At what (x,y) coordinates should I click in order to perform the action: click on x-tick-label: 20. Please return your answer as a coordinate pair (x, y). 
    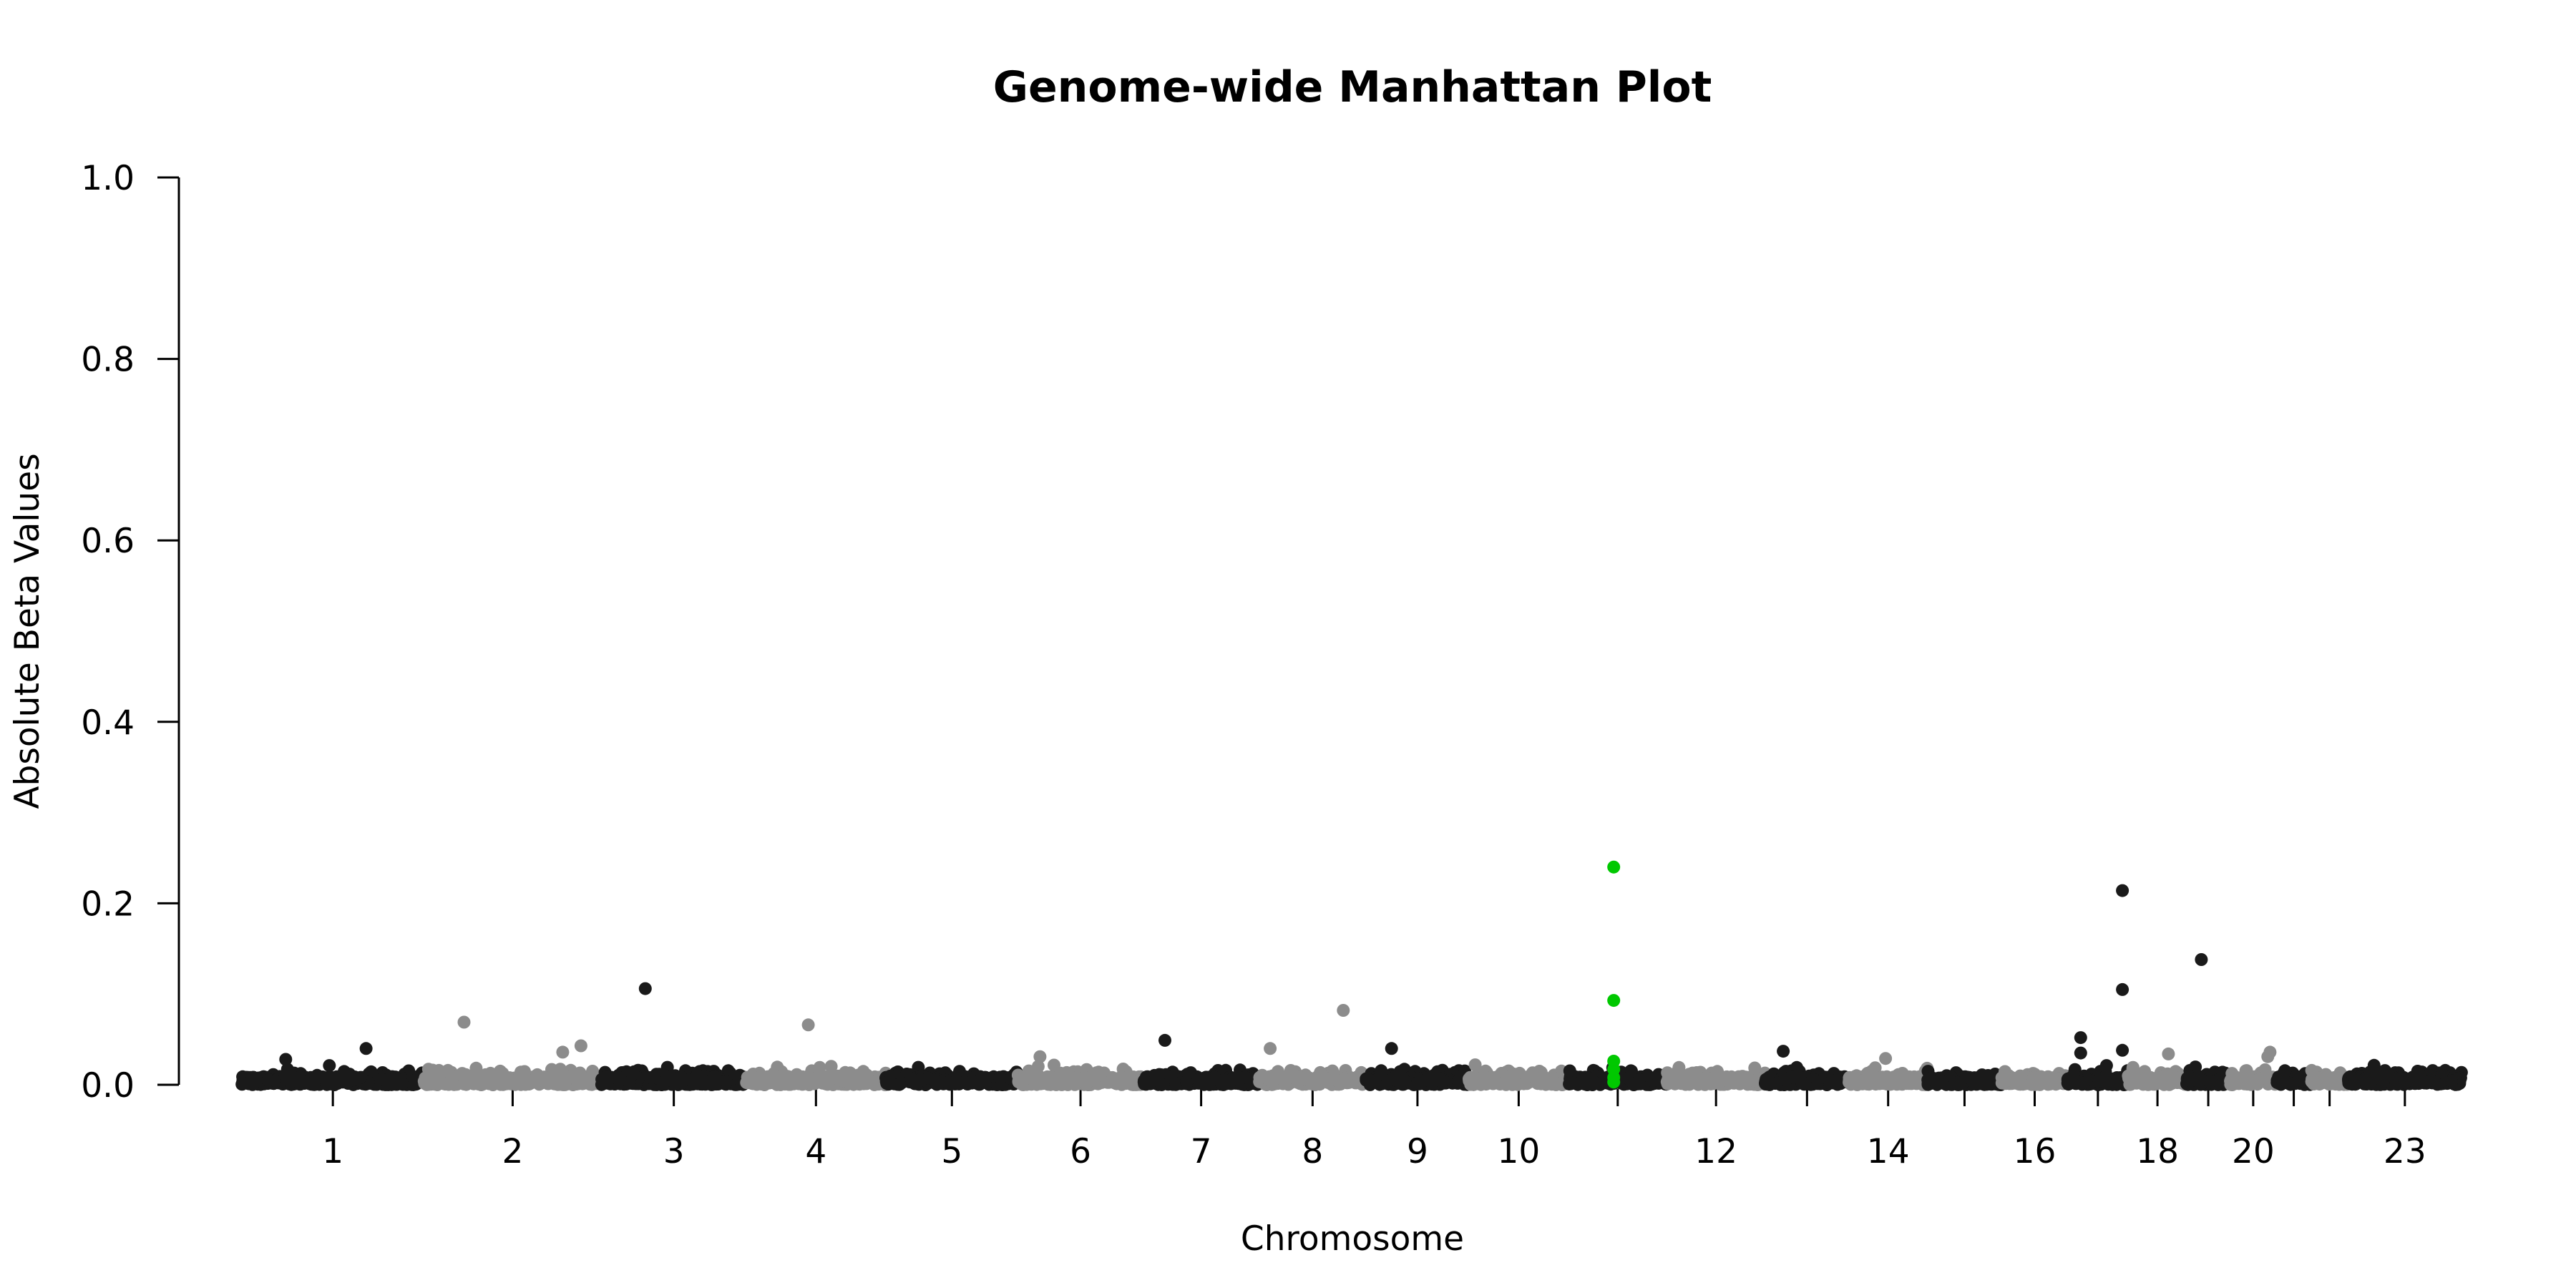
    Looking at the image, I should click on (2253, 1151).